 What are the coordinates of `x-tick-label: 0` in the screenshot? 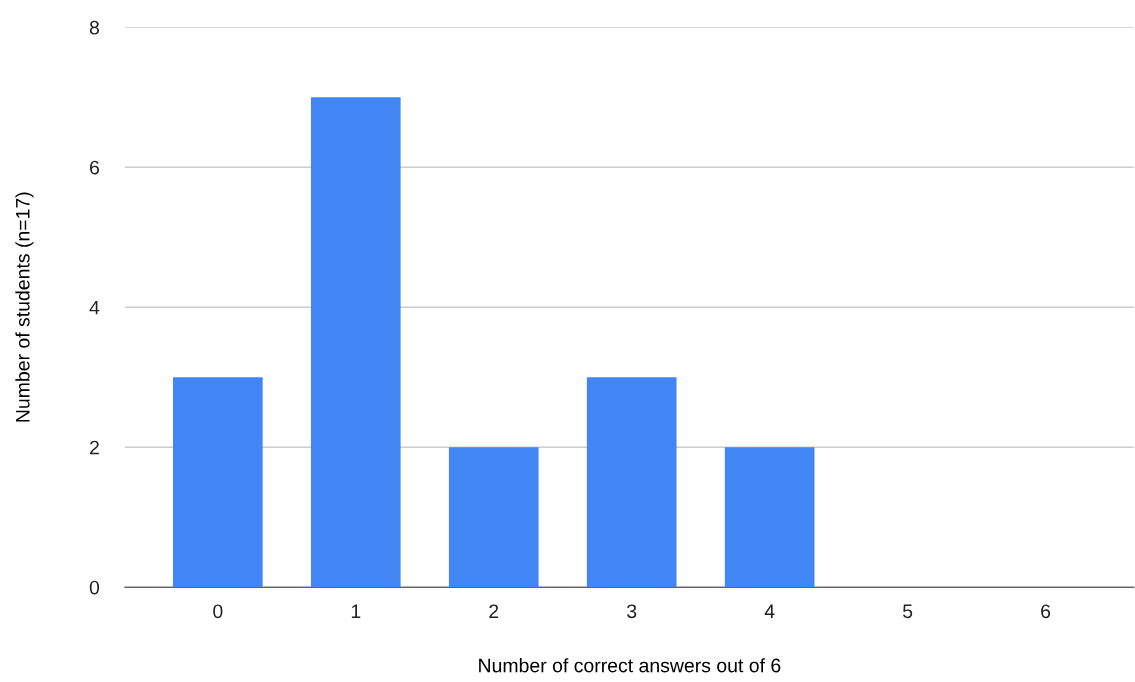 It's located at (218, 611).